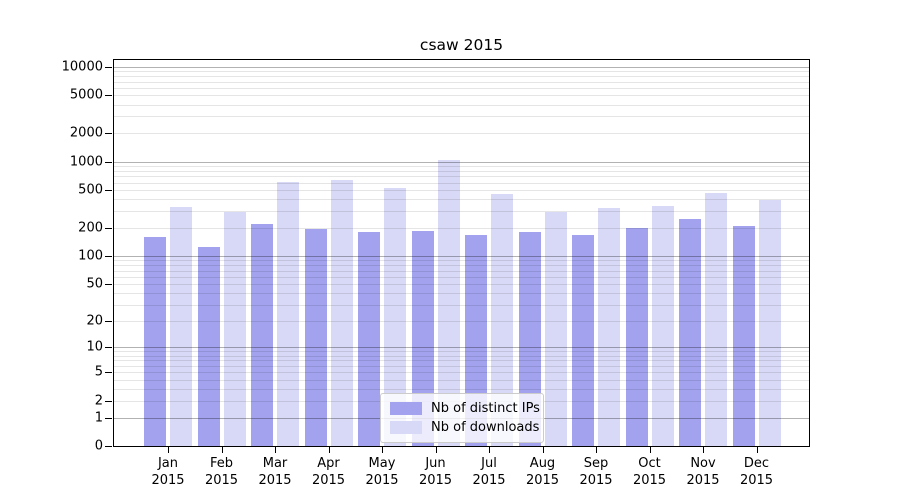 The image size is (900, 500). I want to click on legend-entry-downloads: Nb of downloads, so click(465, 427).